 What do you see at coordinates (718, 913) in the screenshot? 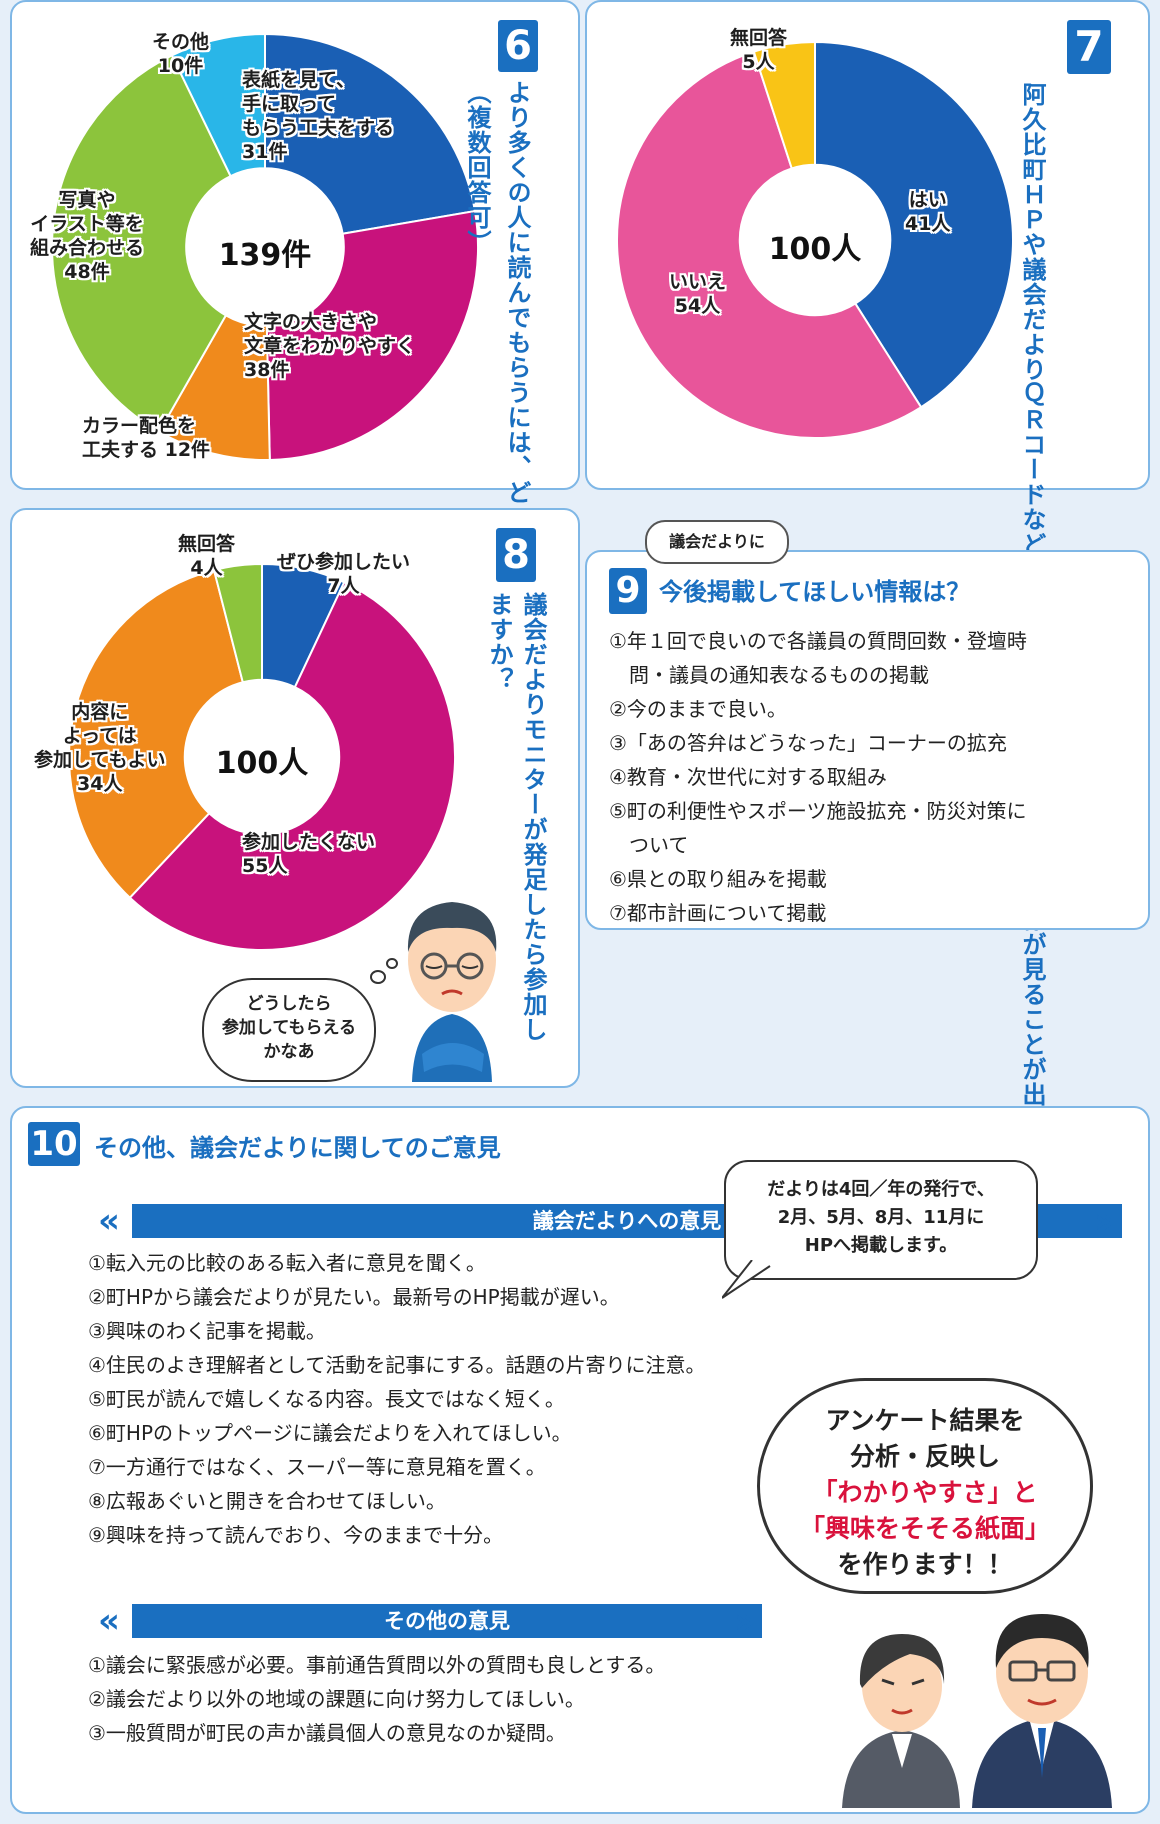
I see `q9-list-item: ⑦都市計画について掲載` at bounding box center [718, 913].